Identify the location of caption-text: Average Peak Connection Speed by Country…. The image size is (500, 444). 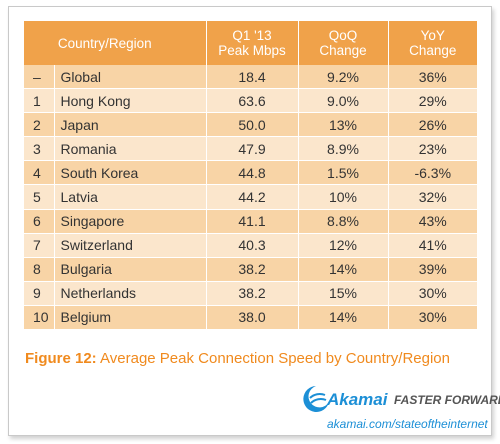
(275, 358).